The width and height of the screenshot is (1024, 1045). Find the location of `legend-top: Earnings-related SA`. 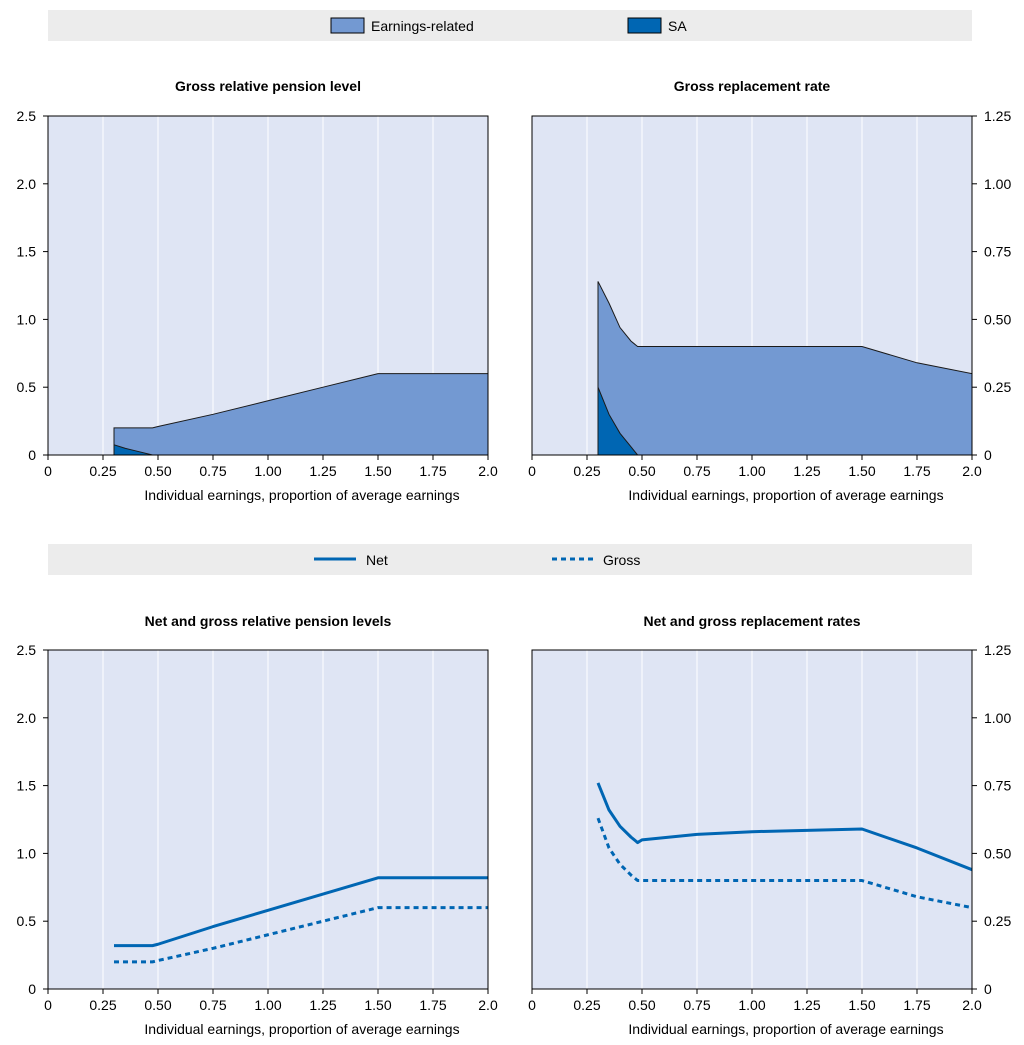

legend-top: Earnings-related SA is located at coordinates (510, 25).